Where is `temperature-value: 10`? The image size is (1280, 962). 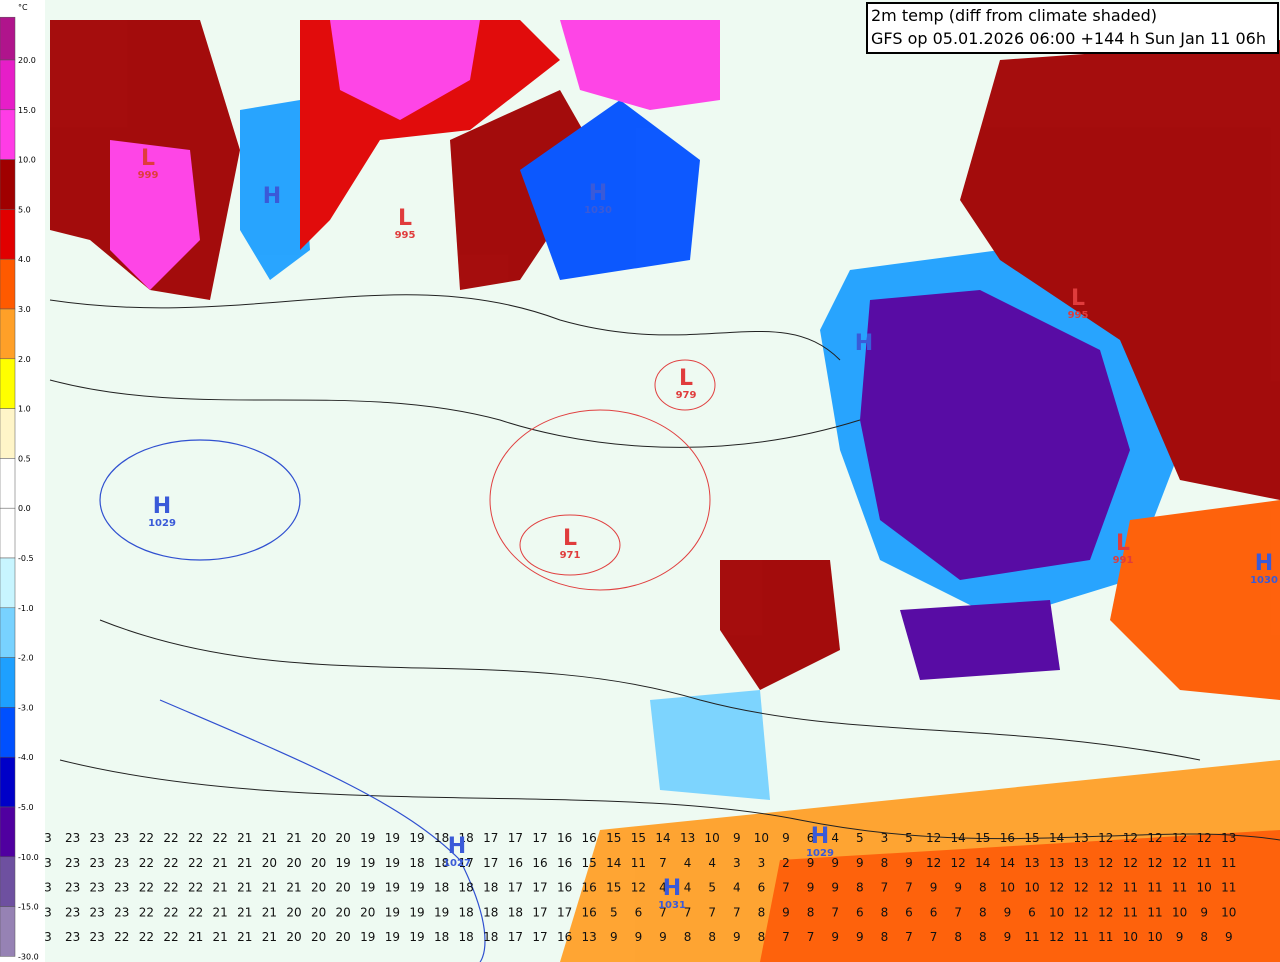
temperature-value: 10 is located at coordinates (712, 838).